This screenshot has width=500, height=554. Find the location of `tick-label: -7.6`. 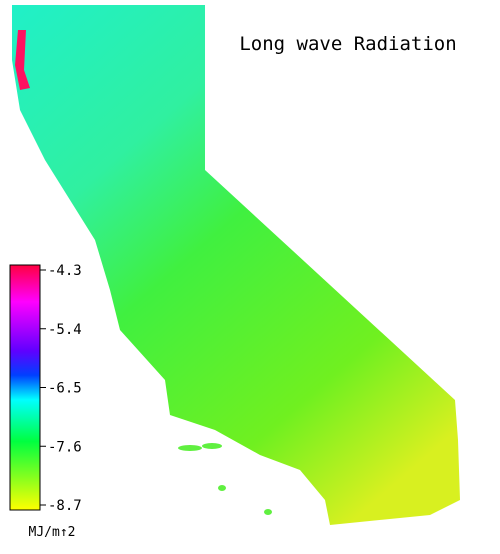

tick-label: -7.6 is located at coordinates (65, 447).